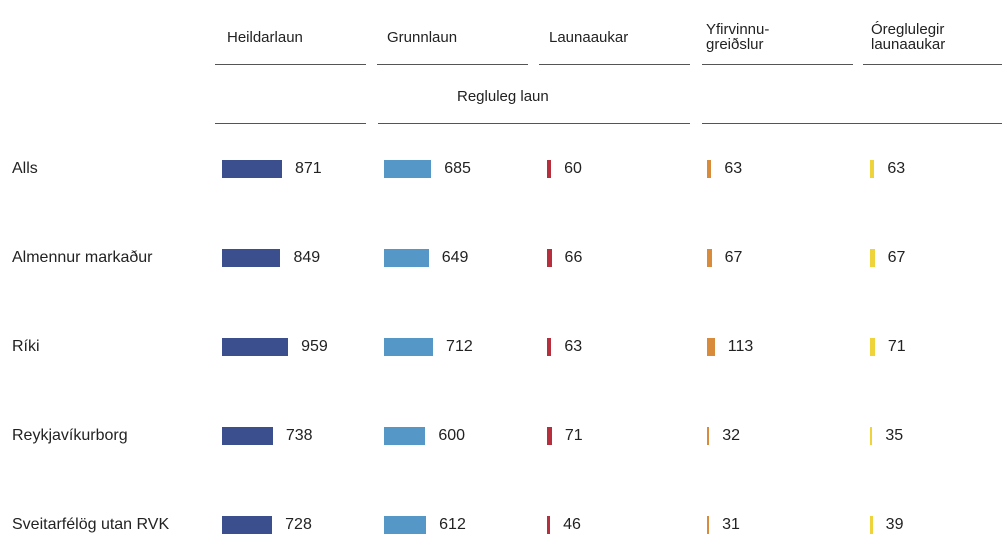  Describe the element at coordinates (452, 435) in the screenshot. I see `value-label: 600` at that location.